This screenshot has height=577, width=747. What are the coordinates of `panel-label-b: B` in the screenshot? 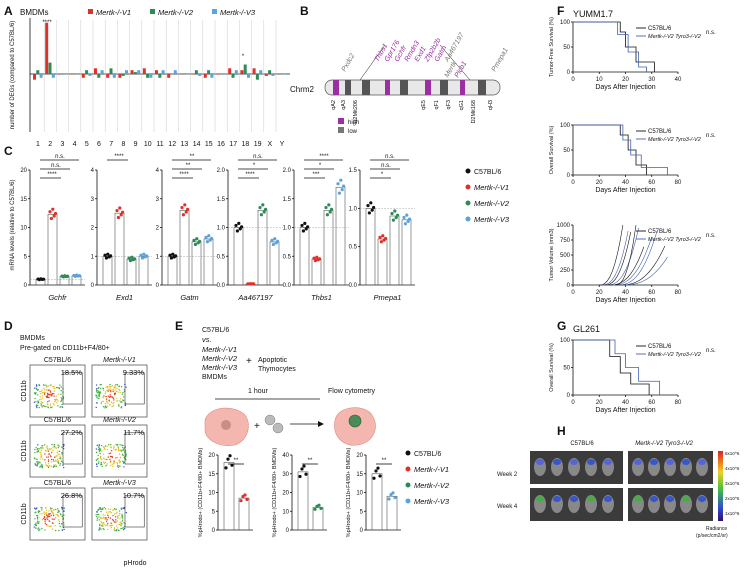 It's located at (304, 11).